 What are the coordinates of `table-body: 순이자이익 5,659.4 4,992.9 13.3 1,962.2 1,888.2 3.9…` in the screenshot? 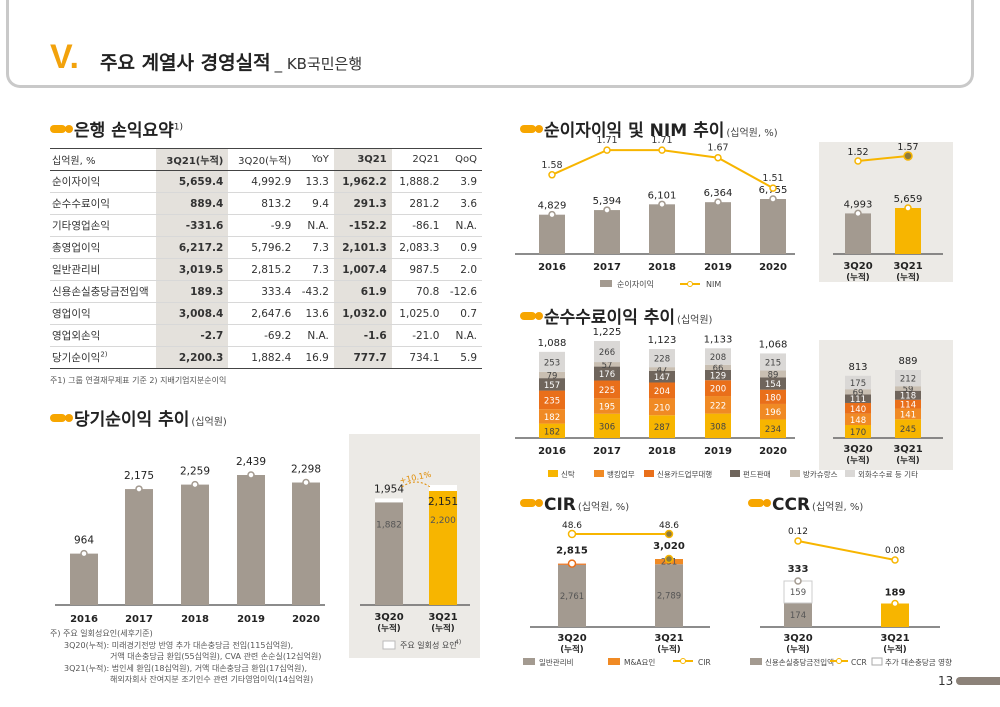 It's located at (266, 269).